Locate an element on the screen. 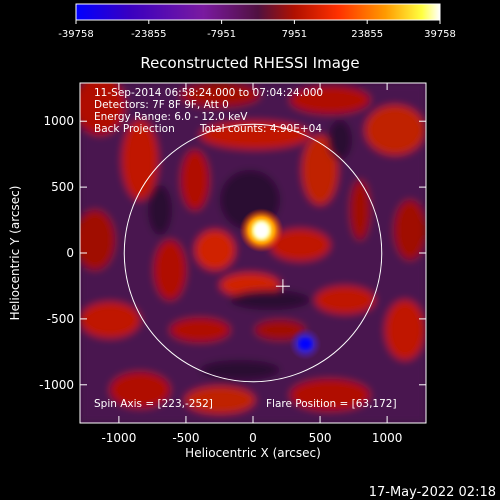  annotation-detectors: Detectors: 7F 8F 9F, Att 0 is located at coordinates (161, 105).